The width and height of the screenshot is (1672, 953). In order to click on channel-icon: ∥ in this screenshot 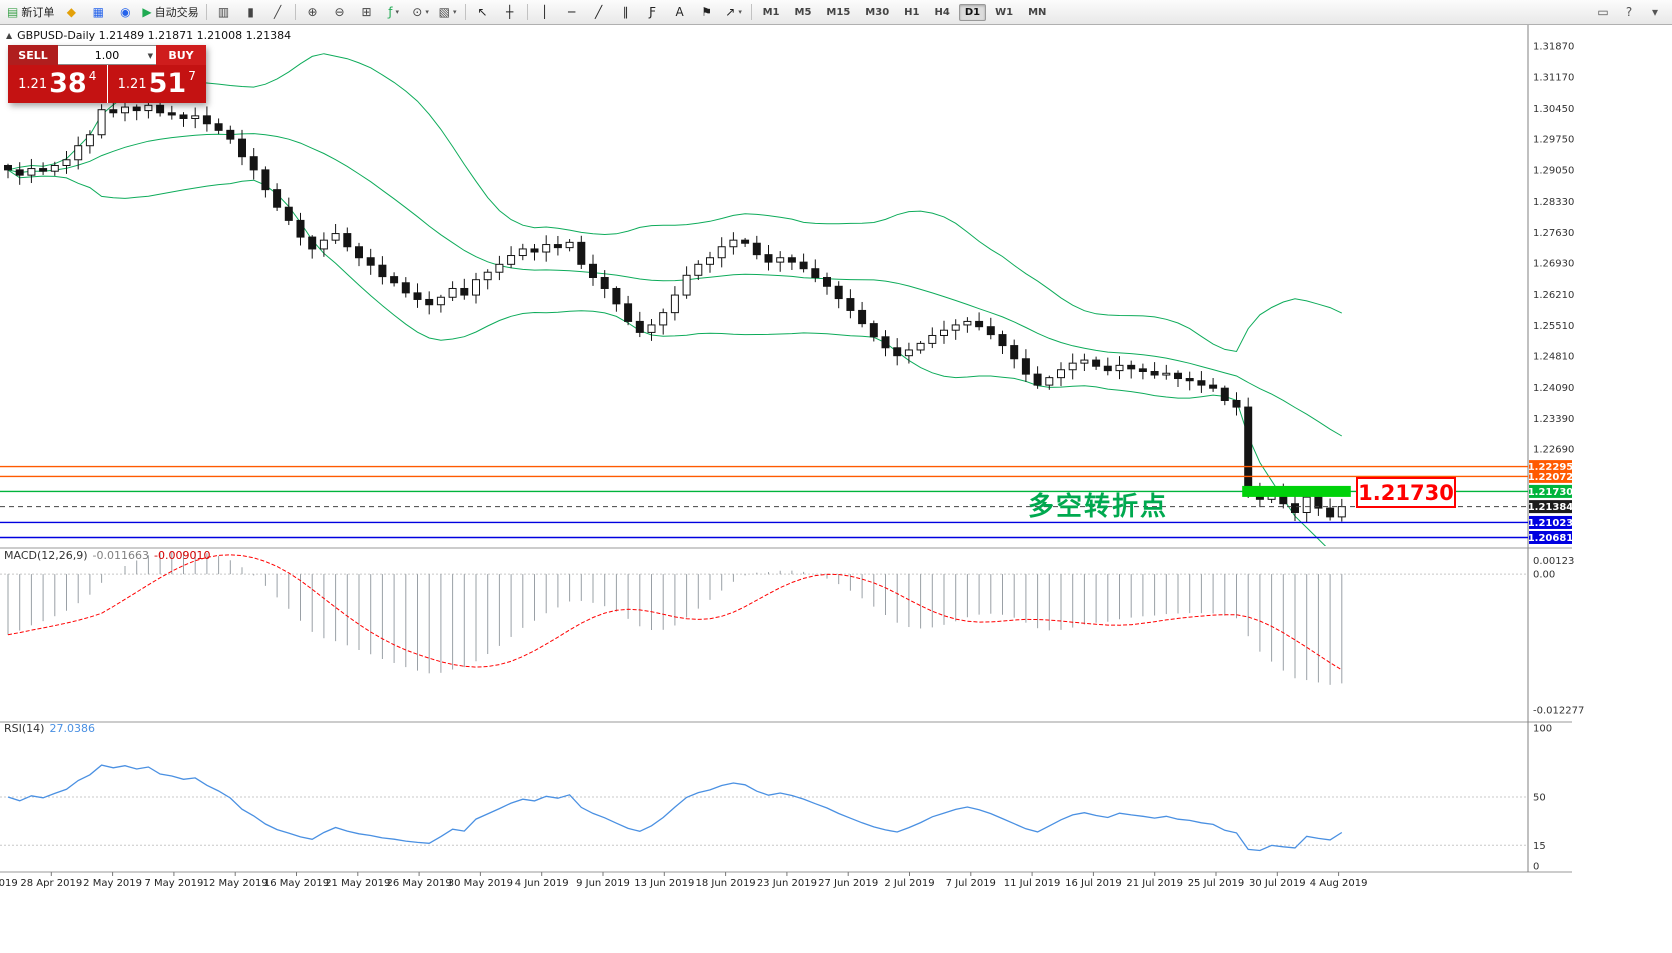, I will do `click(626, 12)`.